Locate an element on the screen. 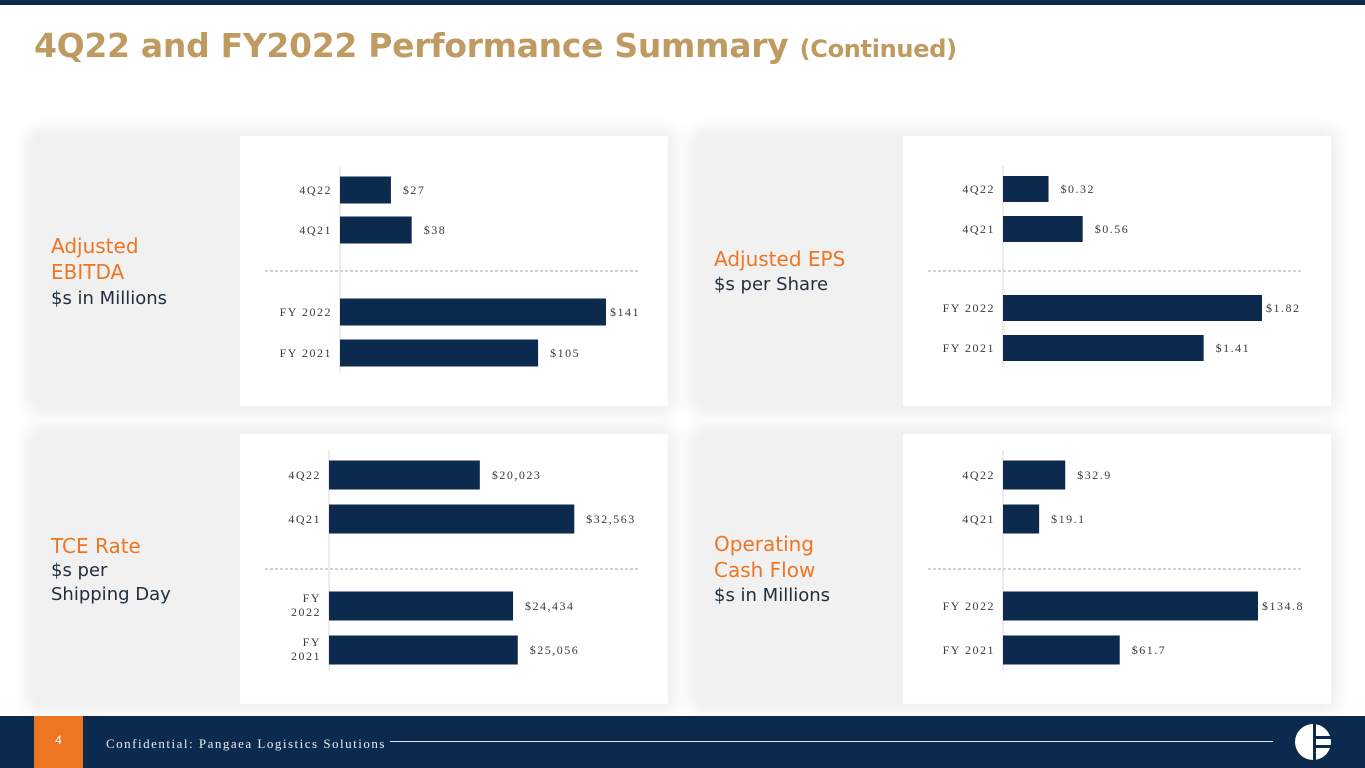 The image size is (1365, 768). eps-category-fy-2021: FY 2021 is located at coordinates (969, 348).